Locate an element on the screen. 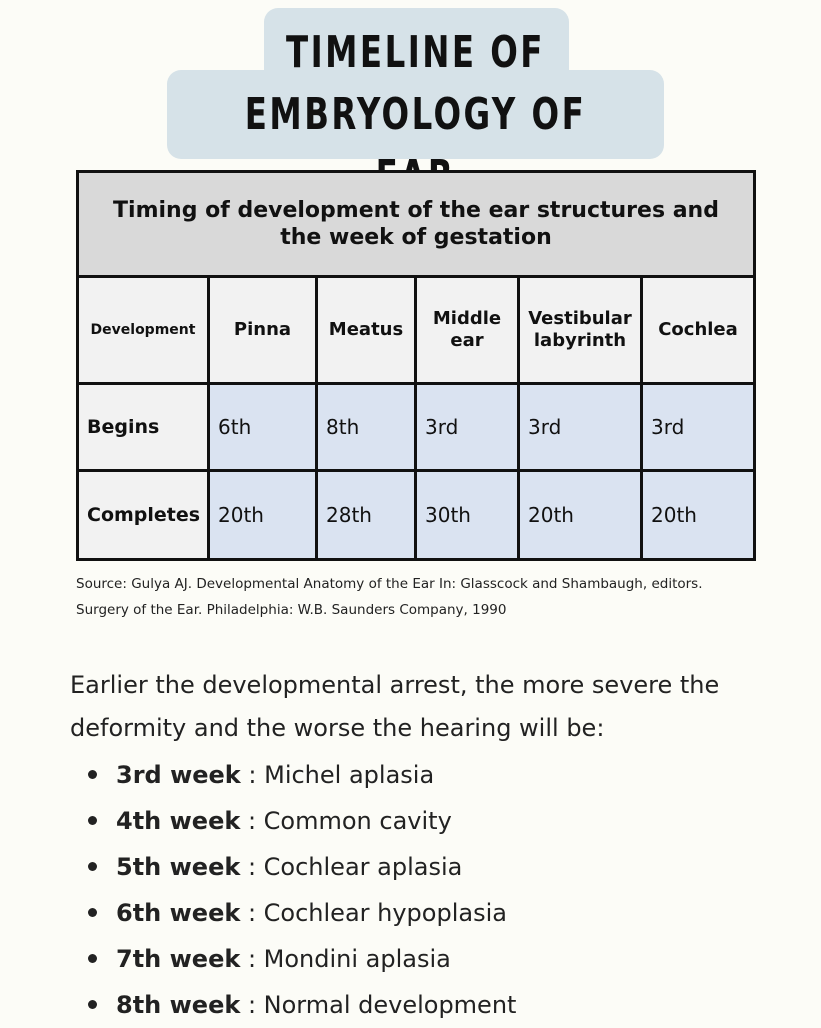 The image size is (821, 1028). malformation-name: Normal development is located at coordinates (390, 1005).